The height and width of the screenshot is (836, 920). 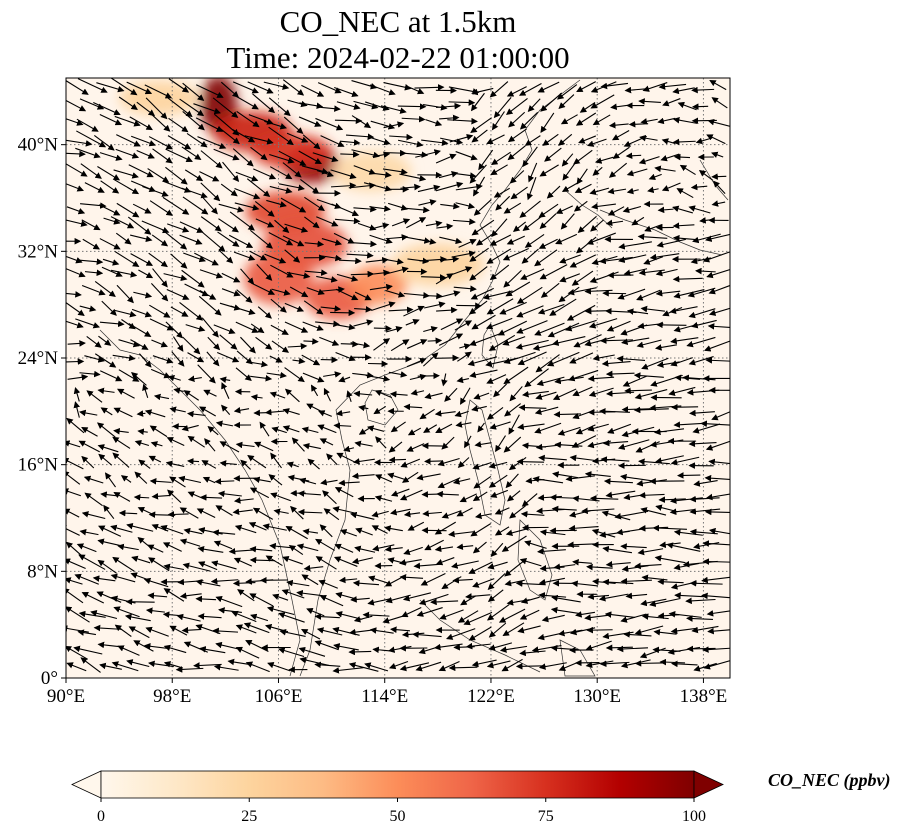 What do you see at coordinates (42, 571) in the screenshot?
I see `lat-tick-label: 8°N` at bounding box center [42, 571].